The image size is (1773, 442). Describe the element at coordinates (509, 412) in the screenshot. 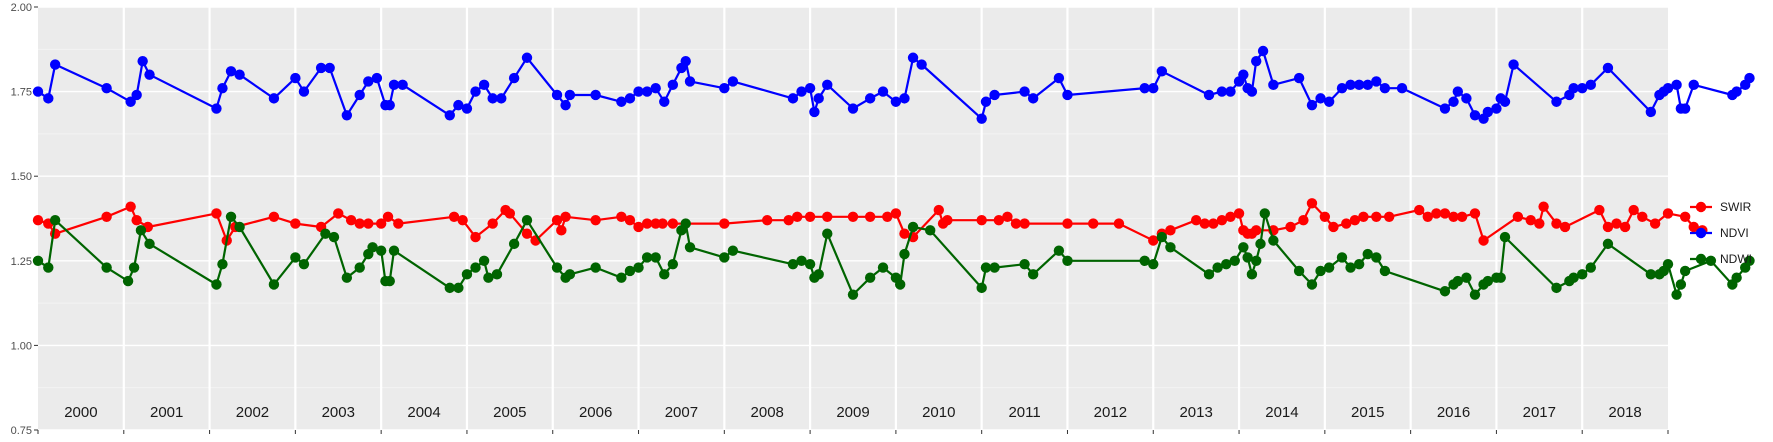

I see `year-label: 2005` at that location.